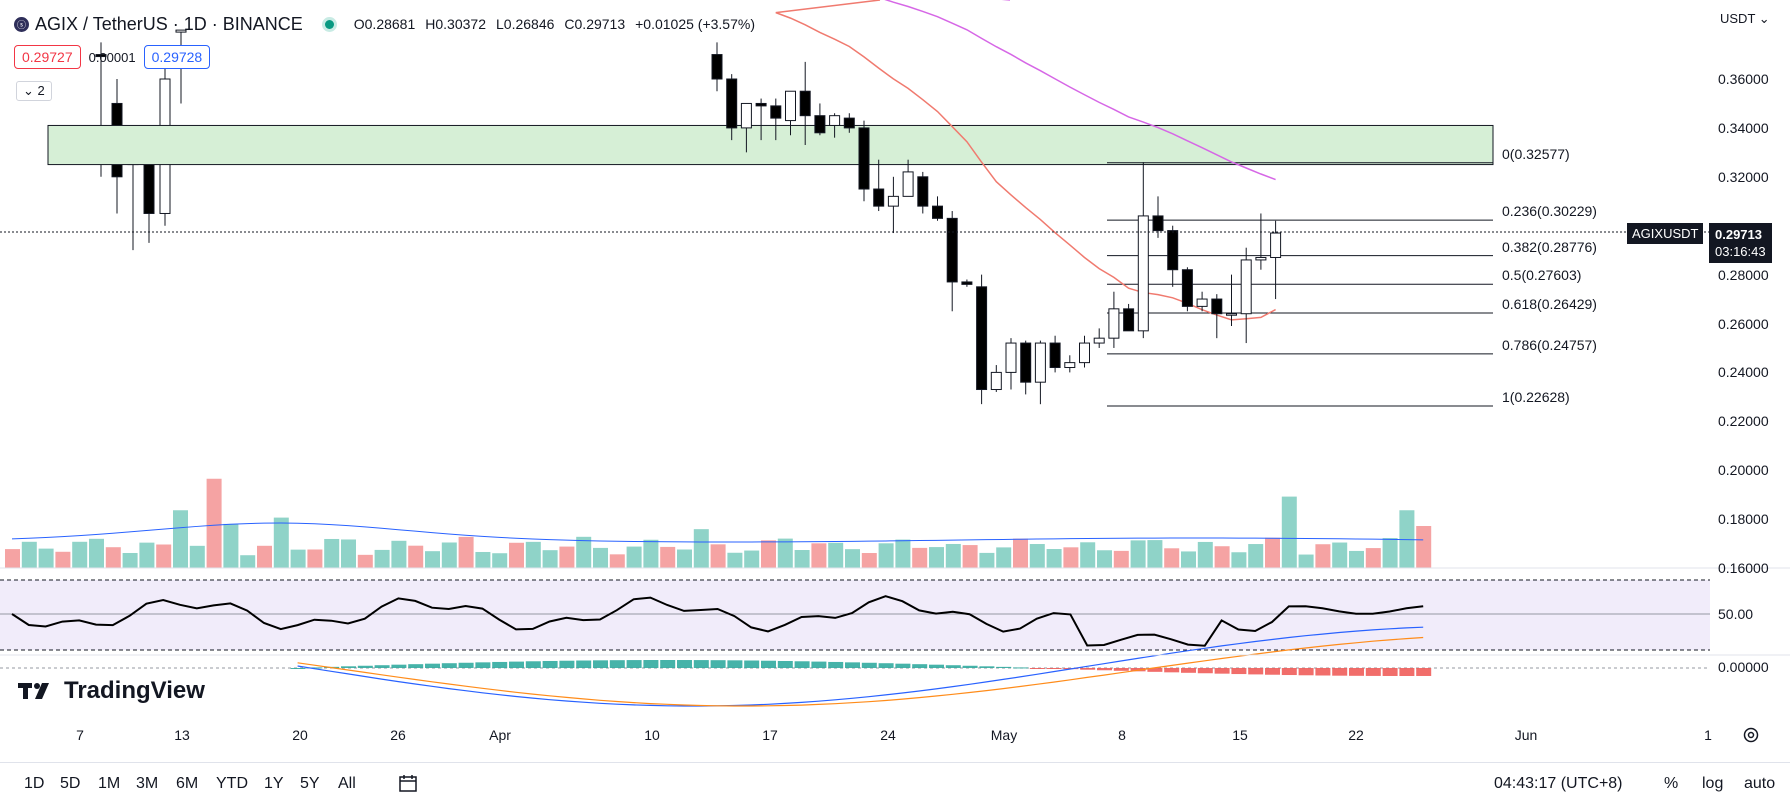 This screenshot has height=805, width=1790. Describe the element at coordinates (21, 24) in the screenshot. I see `agix-coin-icon: ⓢ` at that location.